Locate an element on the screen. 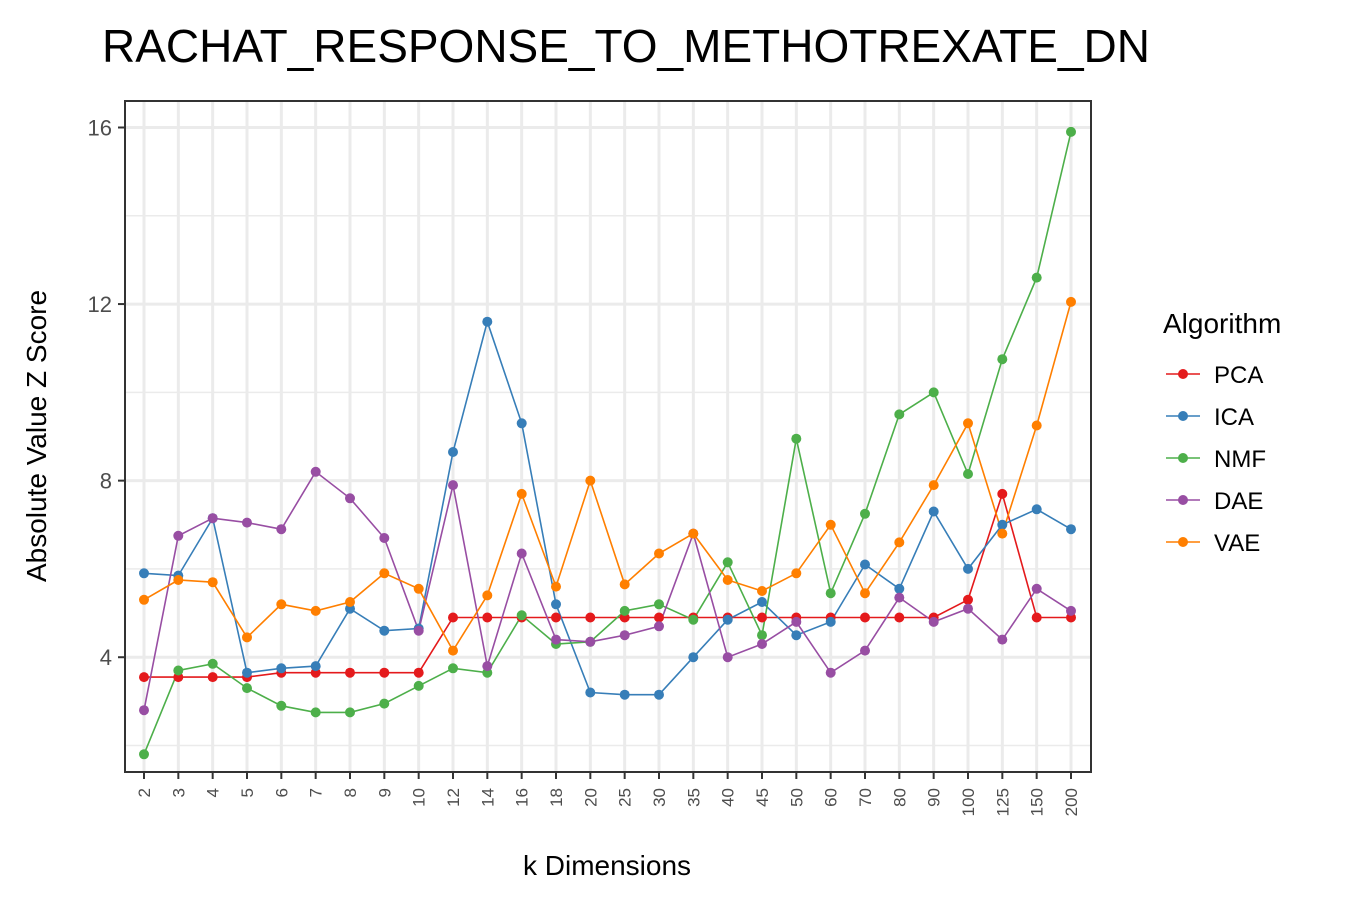 This screenshot has width=1350, height=900. legend-label: DAE is located at coordinates (1238, 501).